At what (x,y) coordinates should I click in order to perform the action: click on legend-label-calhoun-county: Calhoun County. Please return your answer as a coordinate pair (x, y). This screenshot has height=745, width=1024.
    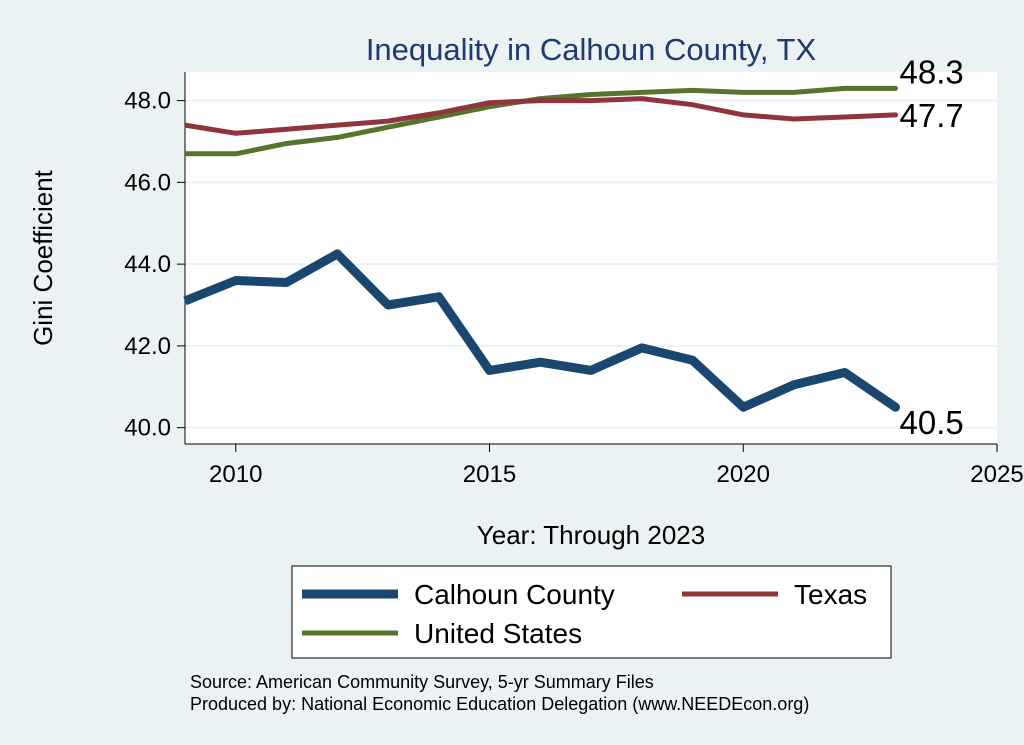
    Looking at the image, I should click on (514, 594).